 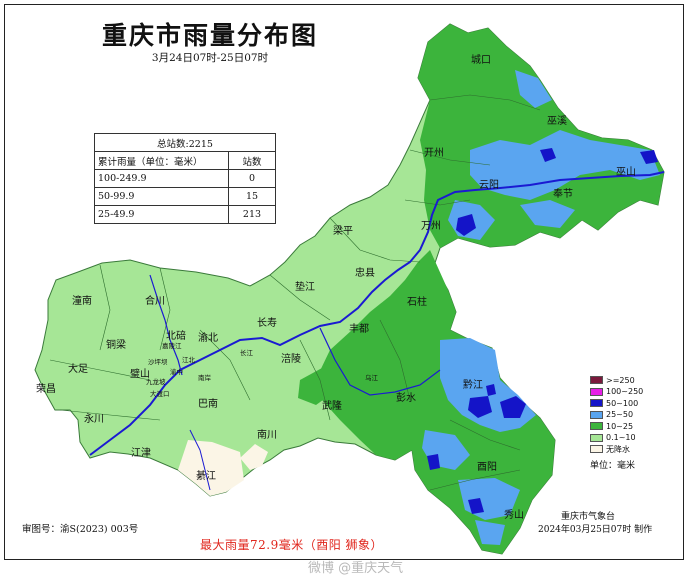 I want to click on stats-count: 213, so click(x=252, y=214).